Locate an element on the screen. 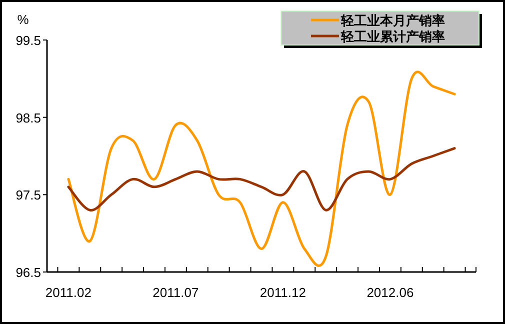 The height and width of the screenshot is (324, 505). x-tick-label: 2012.06 is located at coordinates (390, 292).